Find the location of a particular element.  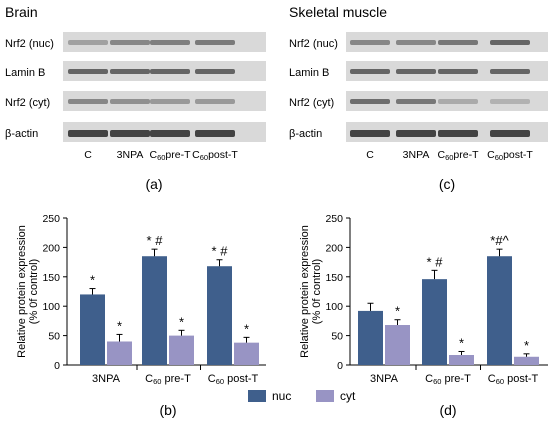

panel-label: (c) is located at coordinates (447, 184).